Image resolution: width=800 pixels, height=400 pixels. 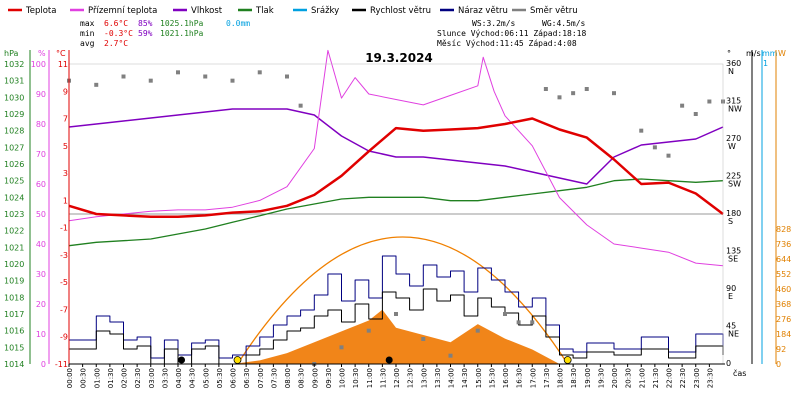 What do you see at coordinates (683, 378) in the screenshot?
I see `tick-x: 22:30` at bounding box center [683, 378].